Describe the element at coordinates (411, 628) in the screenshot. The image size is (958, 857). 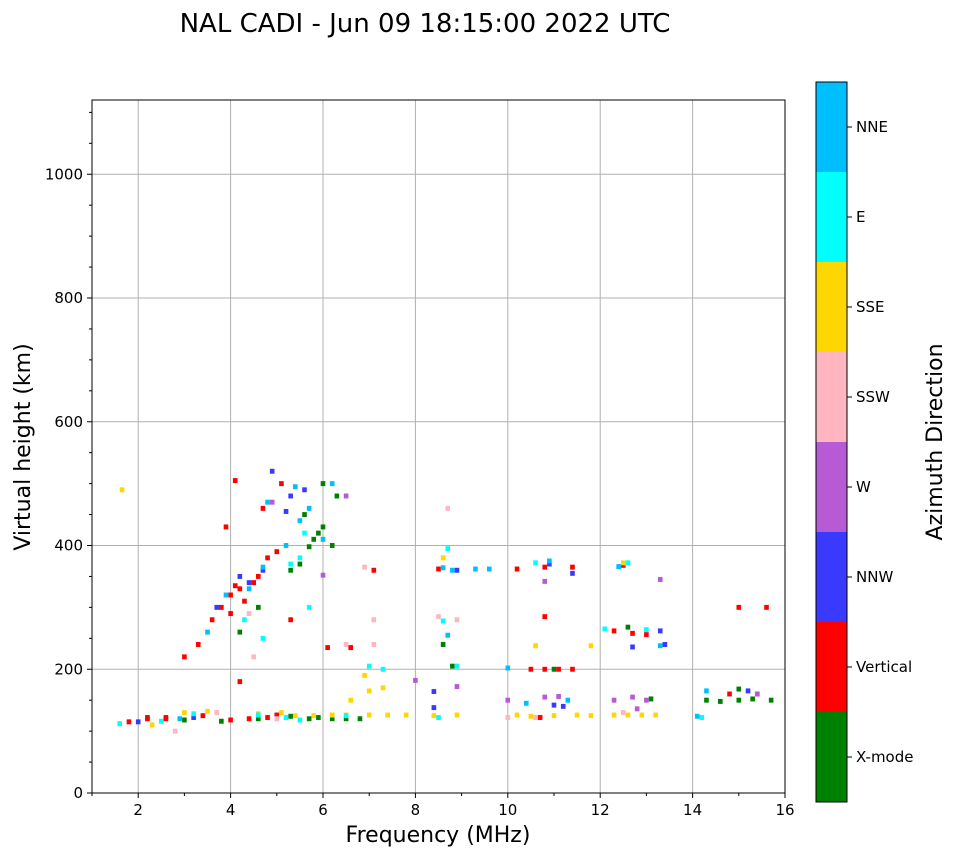
I see `series-e` at that location.